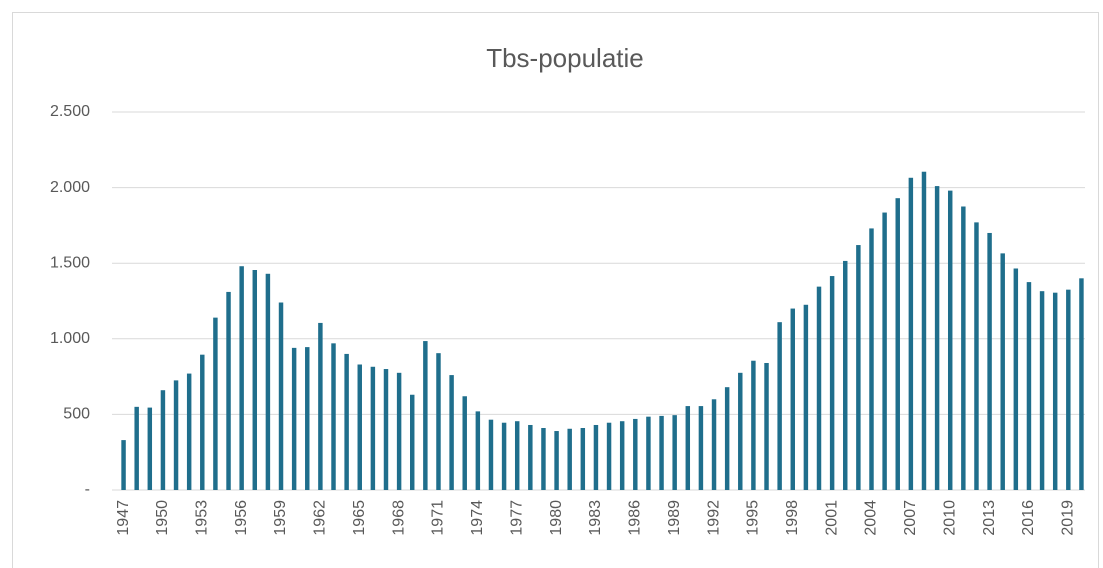 Image resolution: width=1103 pixels, height=568 pixels. Describe the element at coordinates (713, 518) in the screenshot. I see `x-tick-label: 1992` at that location.